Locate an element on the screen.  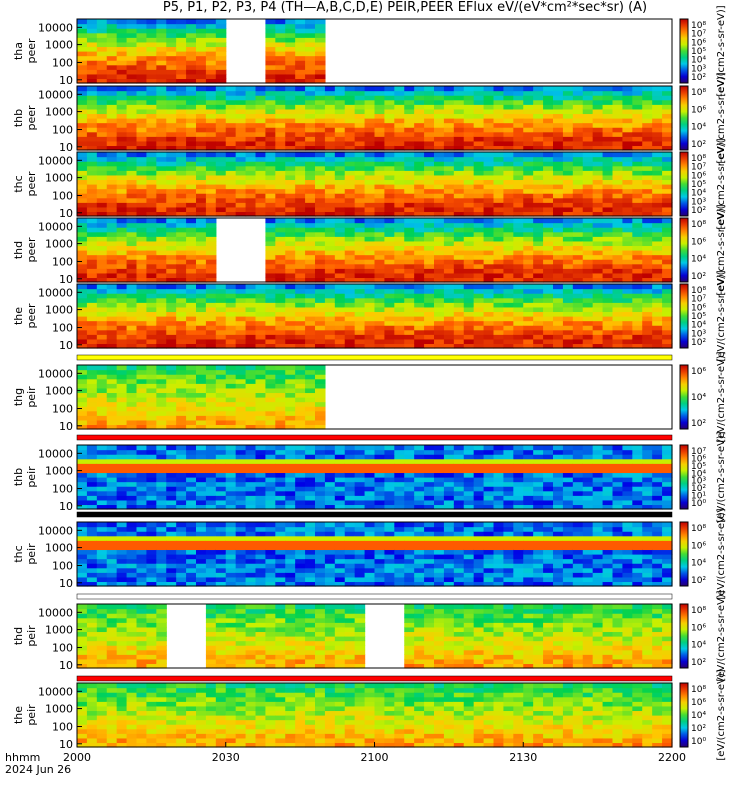
probe-label: thd is located at coordinates (18, 250).